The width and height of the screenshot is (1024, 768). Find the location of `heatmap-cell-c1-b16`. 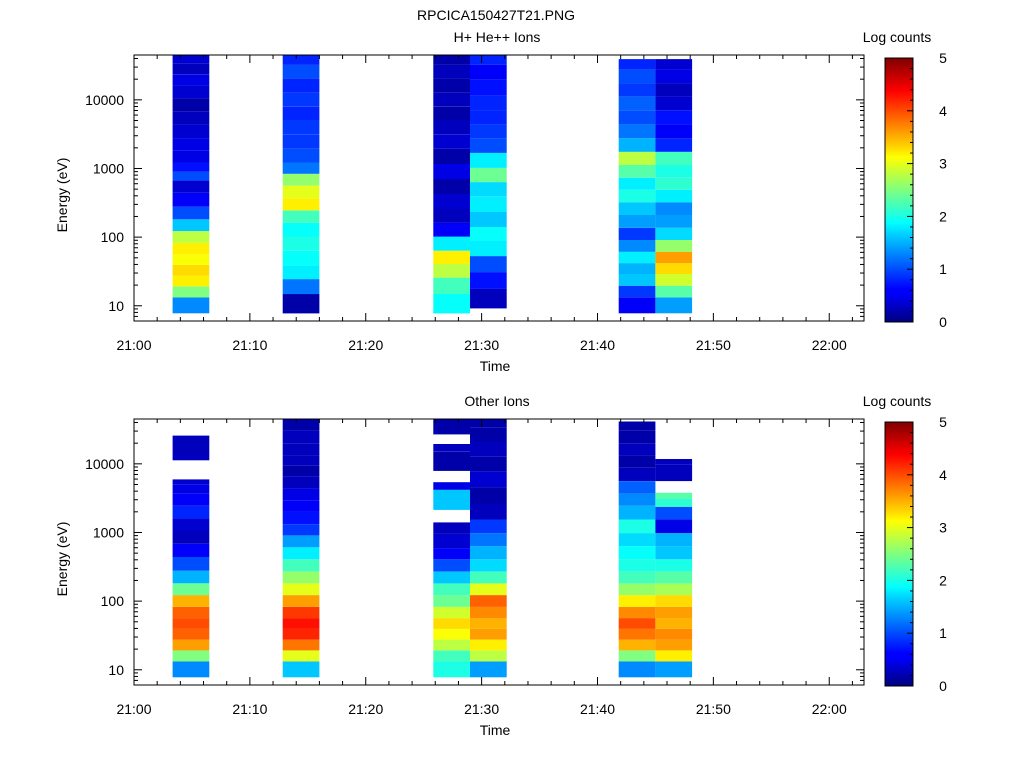

heatmap-cell-c1-b16 is located at coordinates (301, 85).